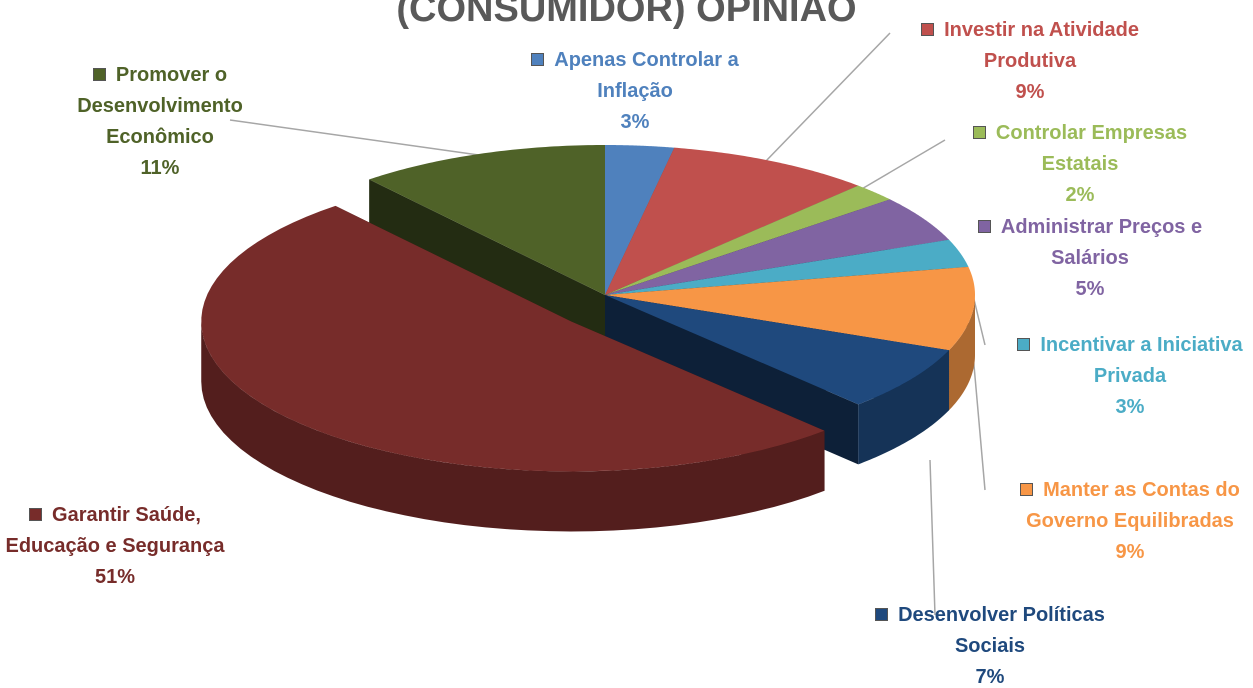  Describe the element at coordinates (115, 577) in the screenshot. I see `slice-percent: 51%` at that location.